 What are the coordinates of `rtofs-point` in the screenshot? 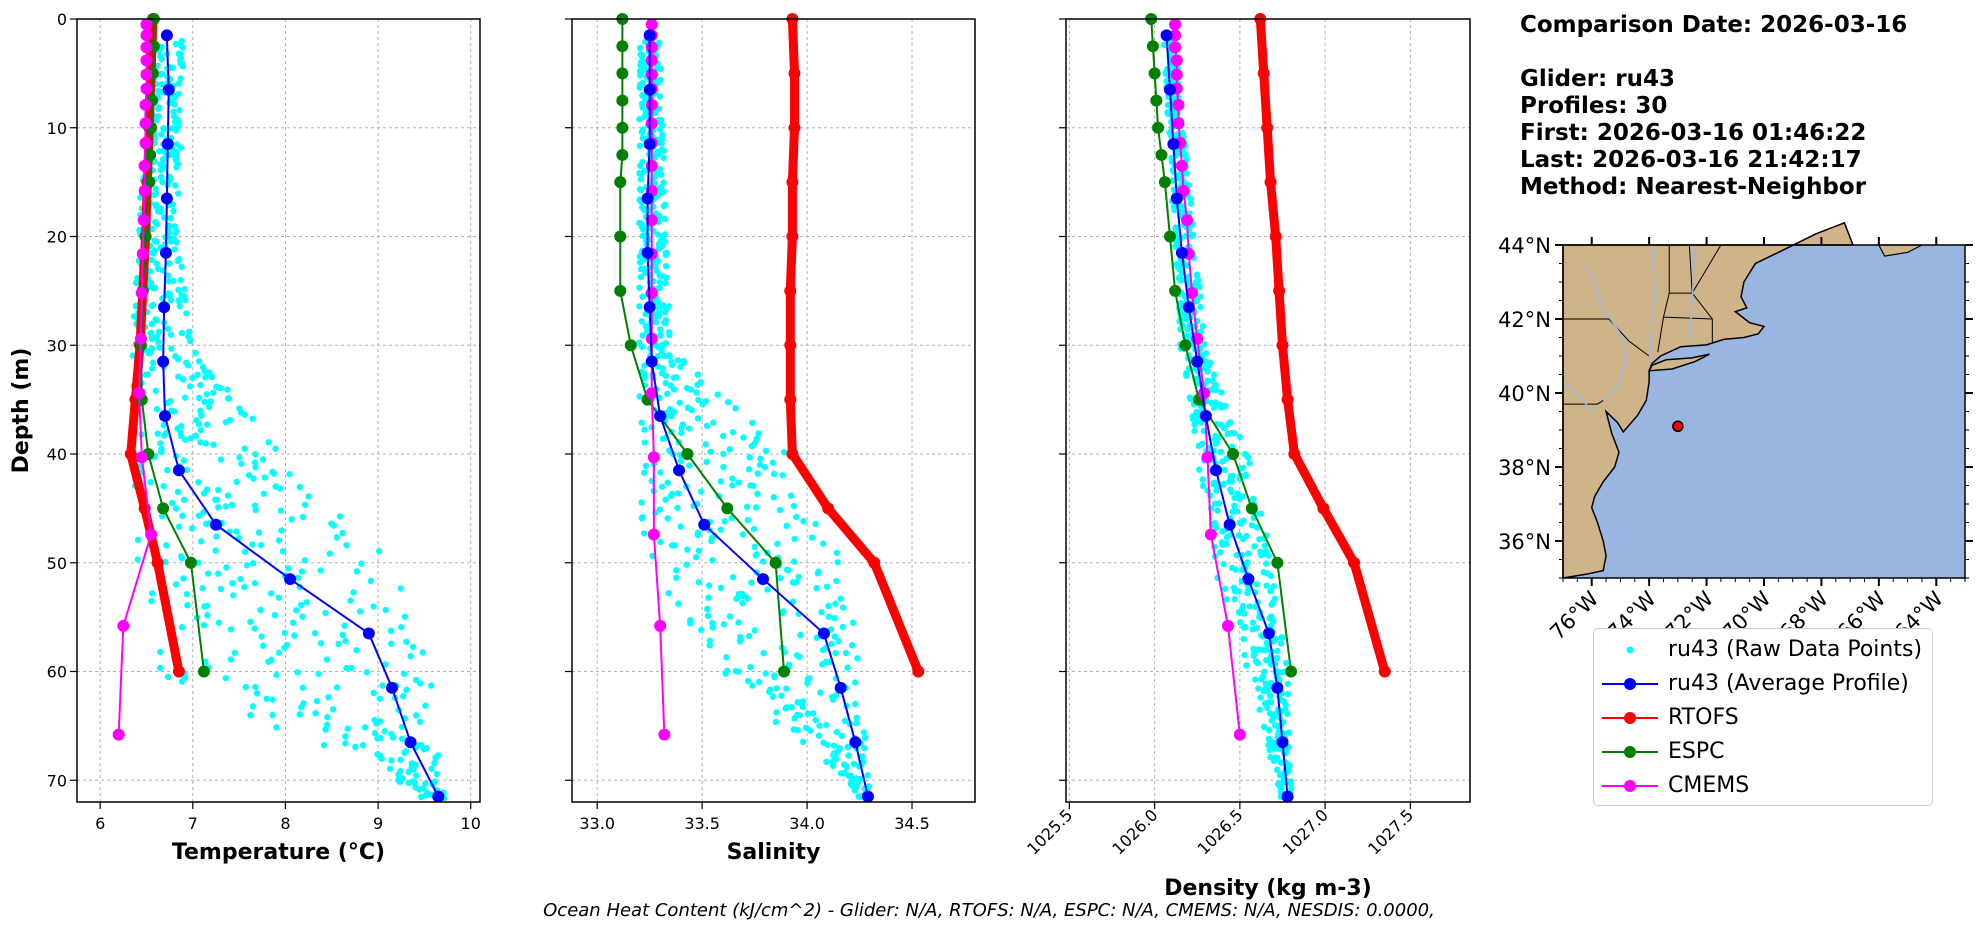 It's located at (1354, 562).